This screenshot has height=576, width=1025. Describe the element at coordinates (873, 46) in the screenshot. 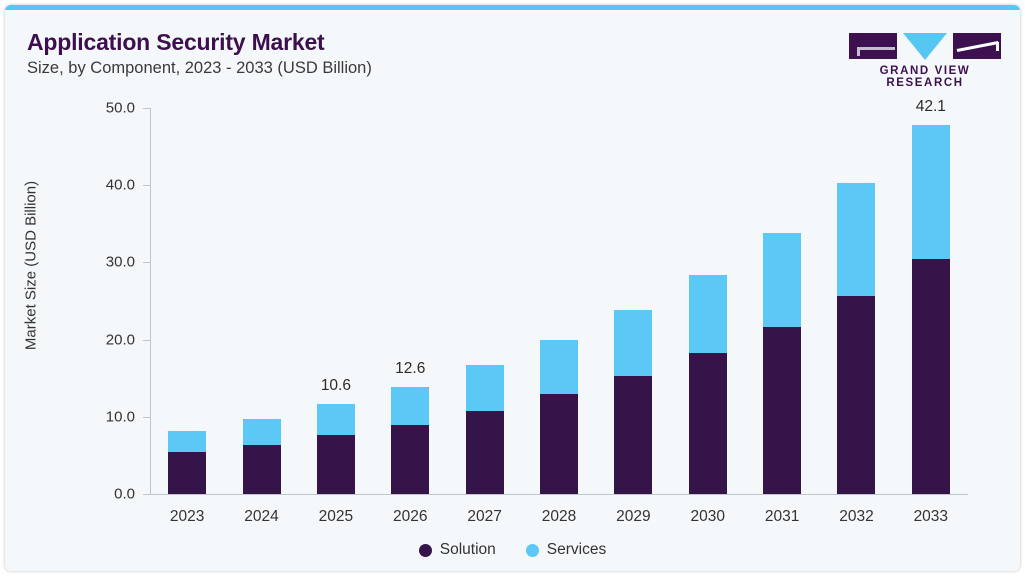

I see `logo-left-block-icon` at that location.